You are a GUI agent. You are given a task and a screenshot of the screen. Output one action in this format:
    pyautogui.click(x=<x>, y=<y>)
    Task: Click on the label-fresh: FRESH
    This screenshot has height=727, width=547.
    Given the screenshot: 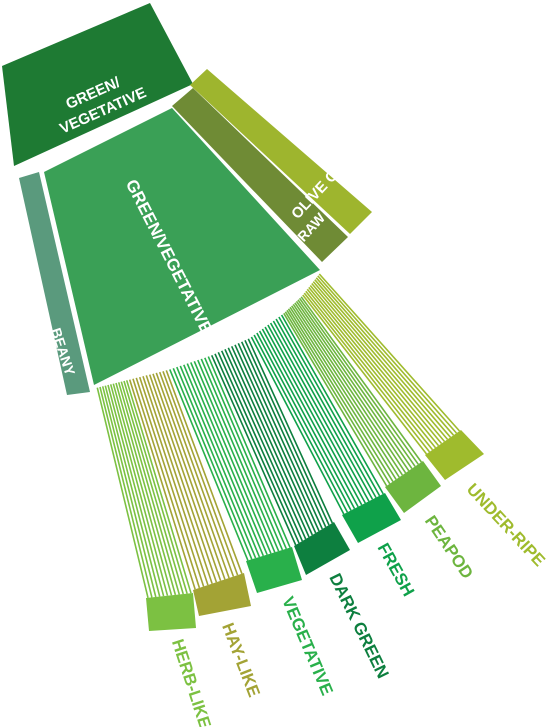 What is the action you would take?
    pyautogui.click(x=396, y=570)
    